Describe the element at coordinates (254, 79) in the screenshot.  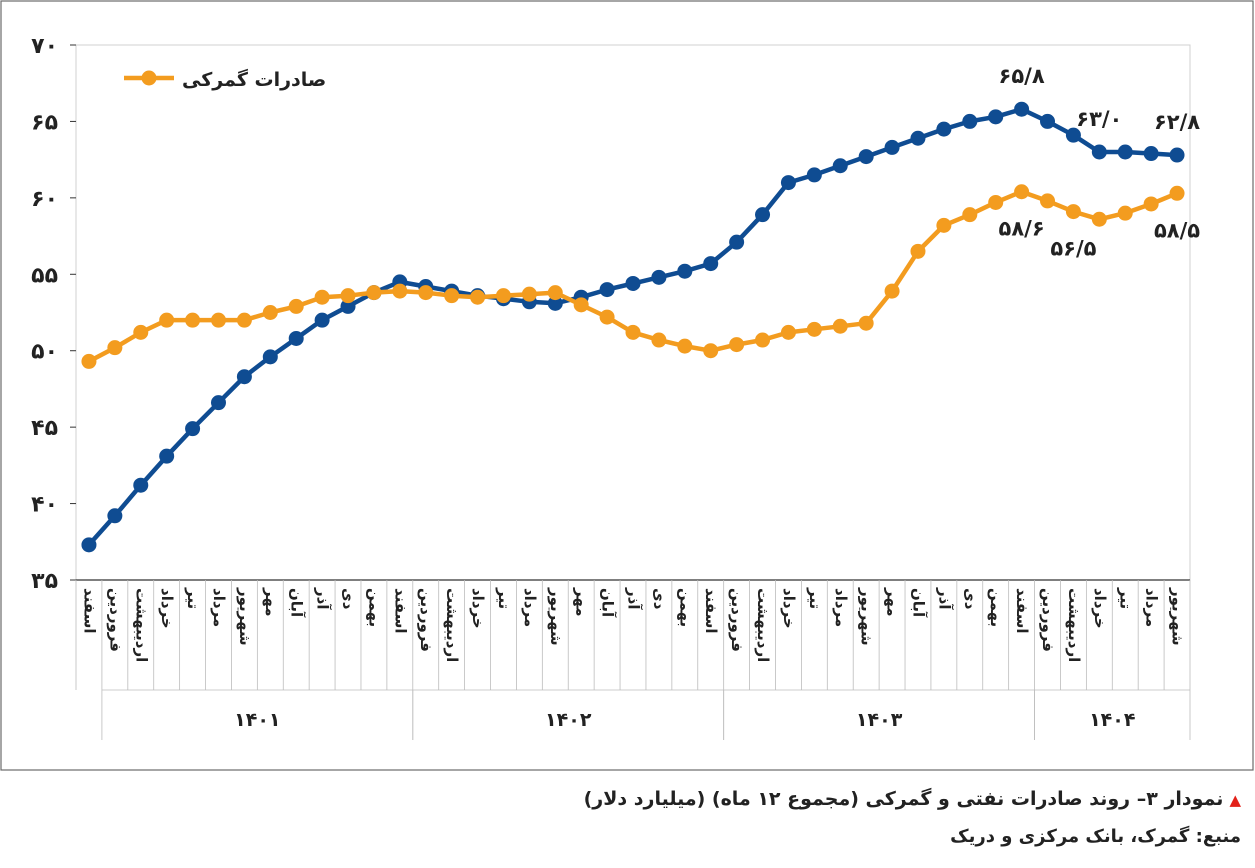
I see `legend-label: صادرات گمرکی` at that location.